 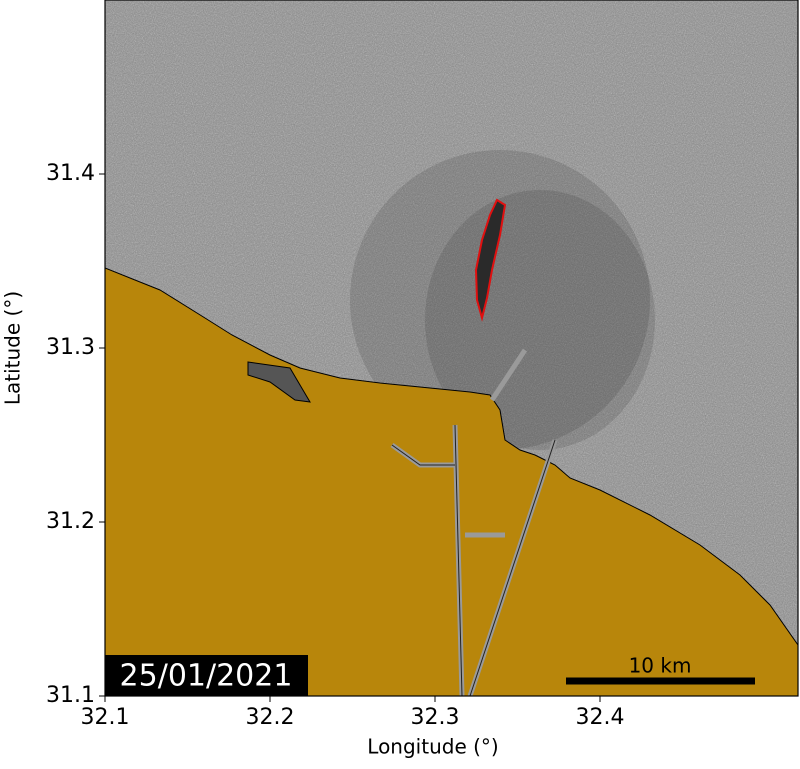 What do you see at coordinates (70, 521) in the screenshot?
I see `y-tick-label: 31.2` at bounding box center [70, 521].